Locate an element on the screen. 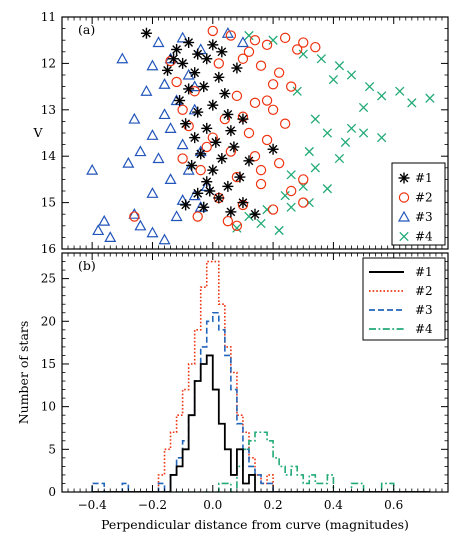 The width and height of the screenshot is (458, 549). y-tick-label-a: 15 is located at coordinates (48, 203).